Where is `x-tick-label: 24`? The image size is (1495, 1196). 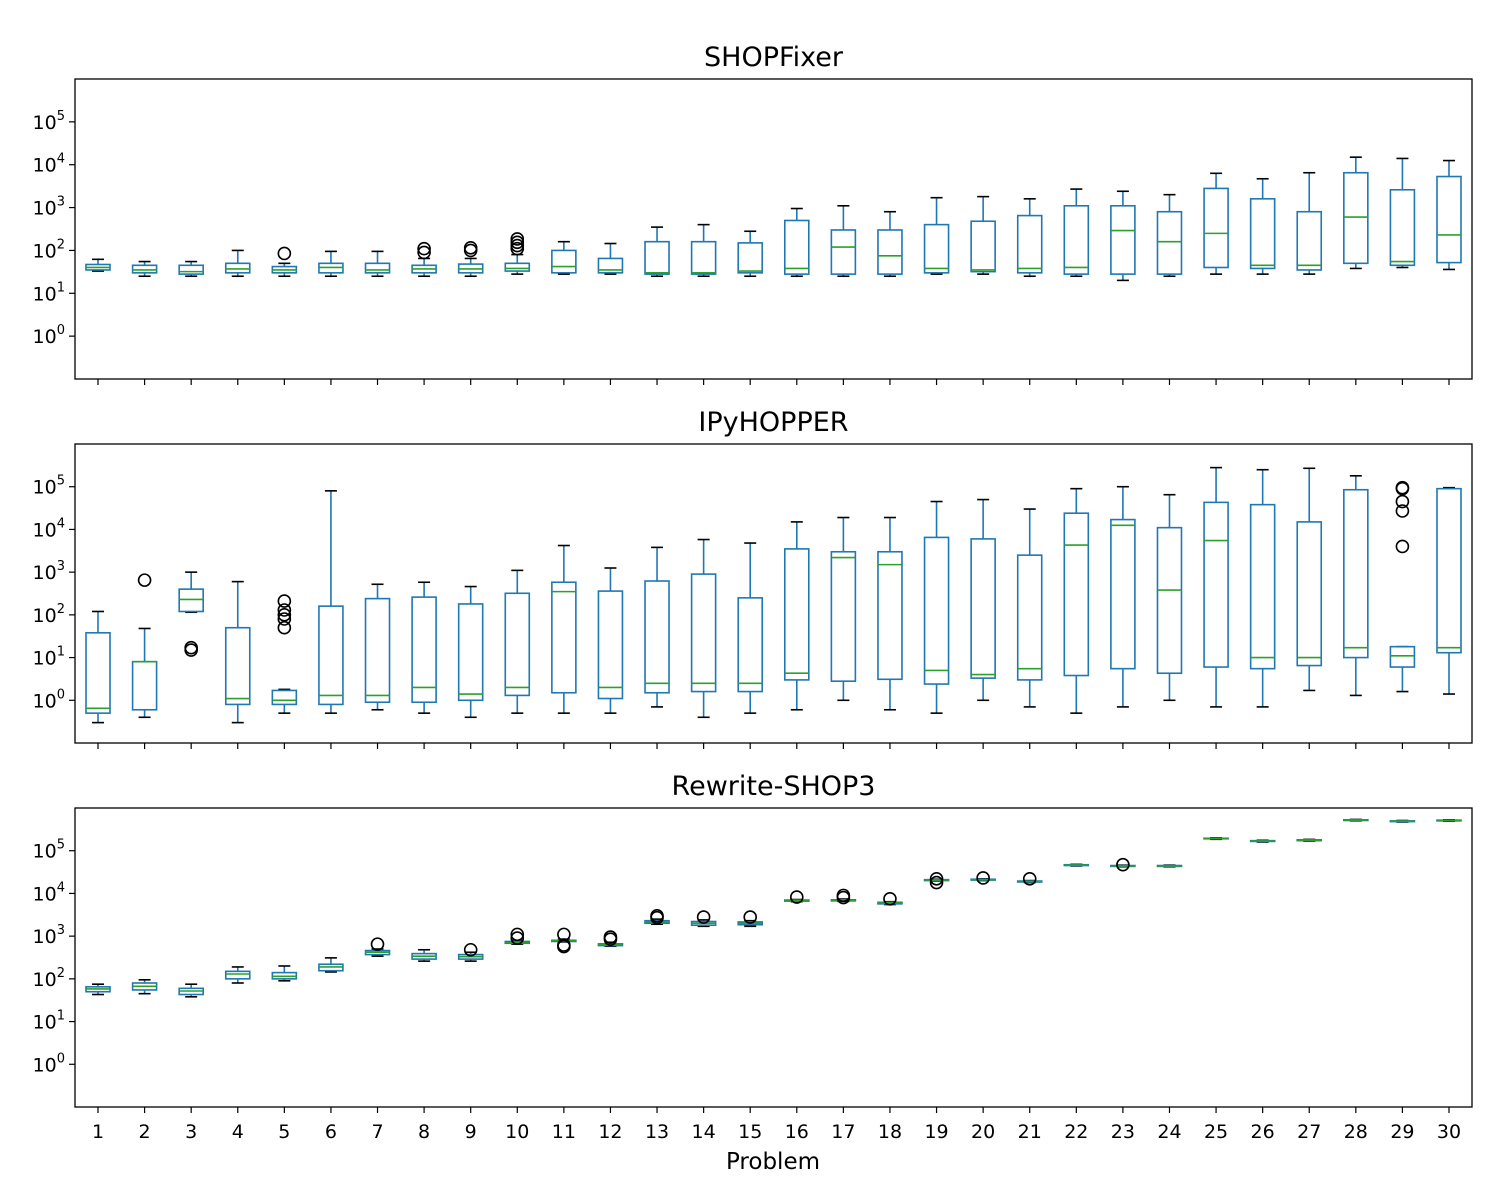 x-tick-label: 24 is located at coordinates (1169, 1132).